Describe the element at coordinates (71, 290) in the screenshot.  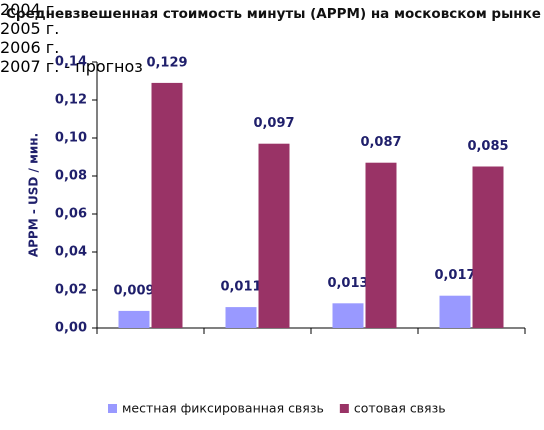
I see `y-tick-label: 0,02` at that location.